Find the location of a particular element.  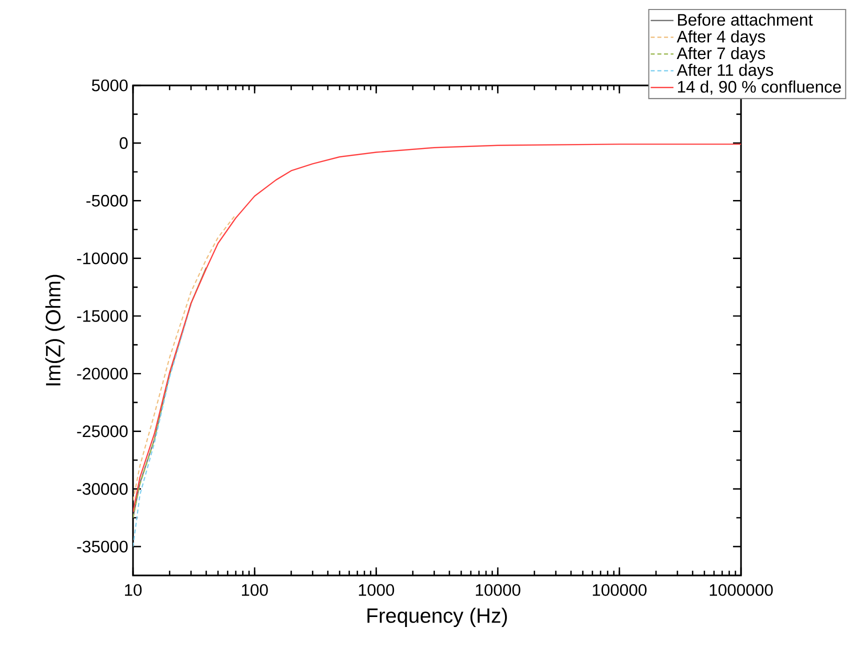

y-tick-label: 0 is located at coordinates (124, 143).